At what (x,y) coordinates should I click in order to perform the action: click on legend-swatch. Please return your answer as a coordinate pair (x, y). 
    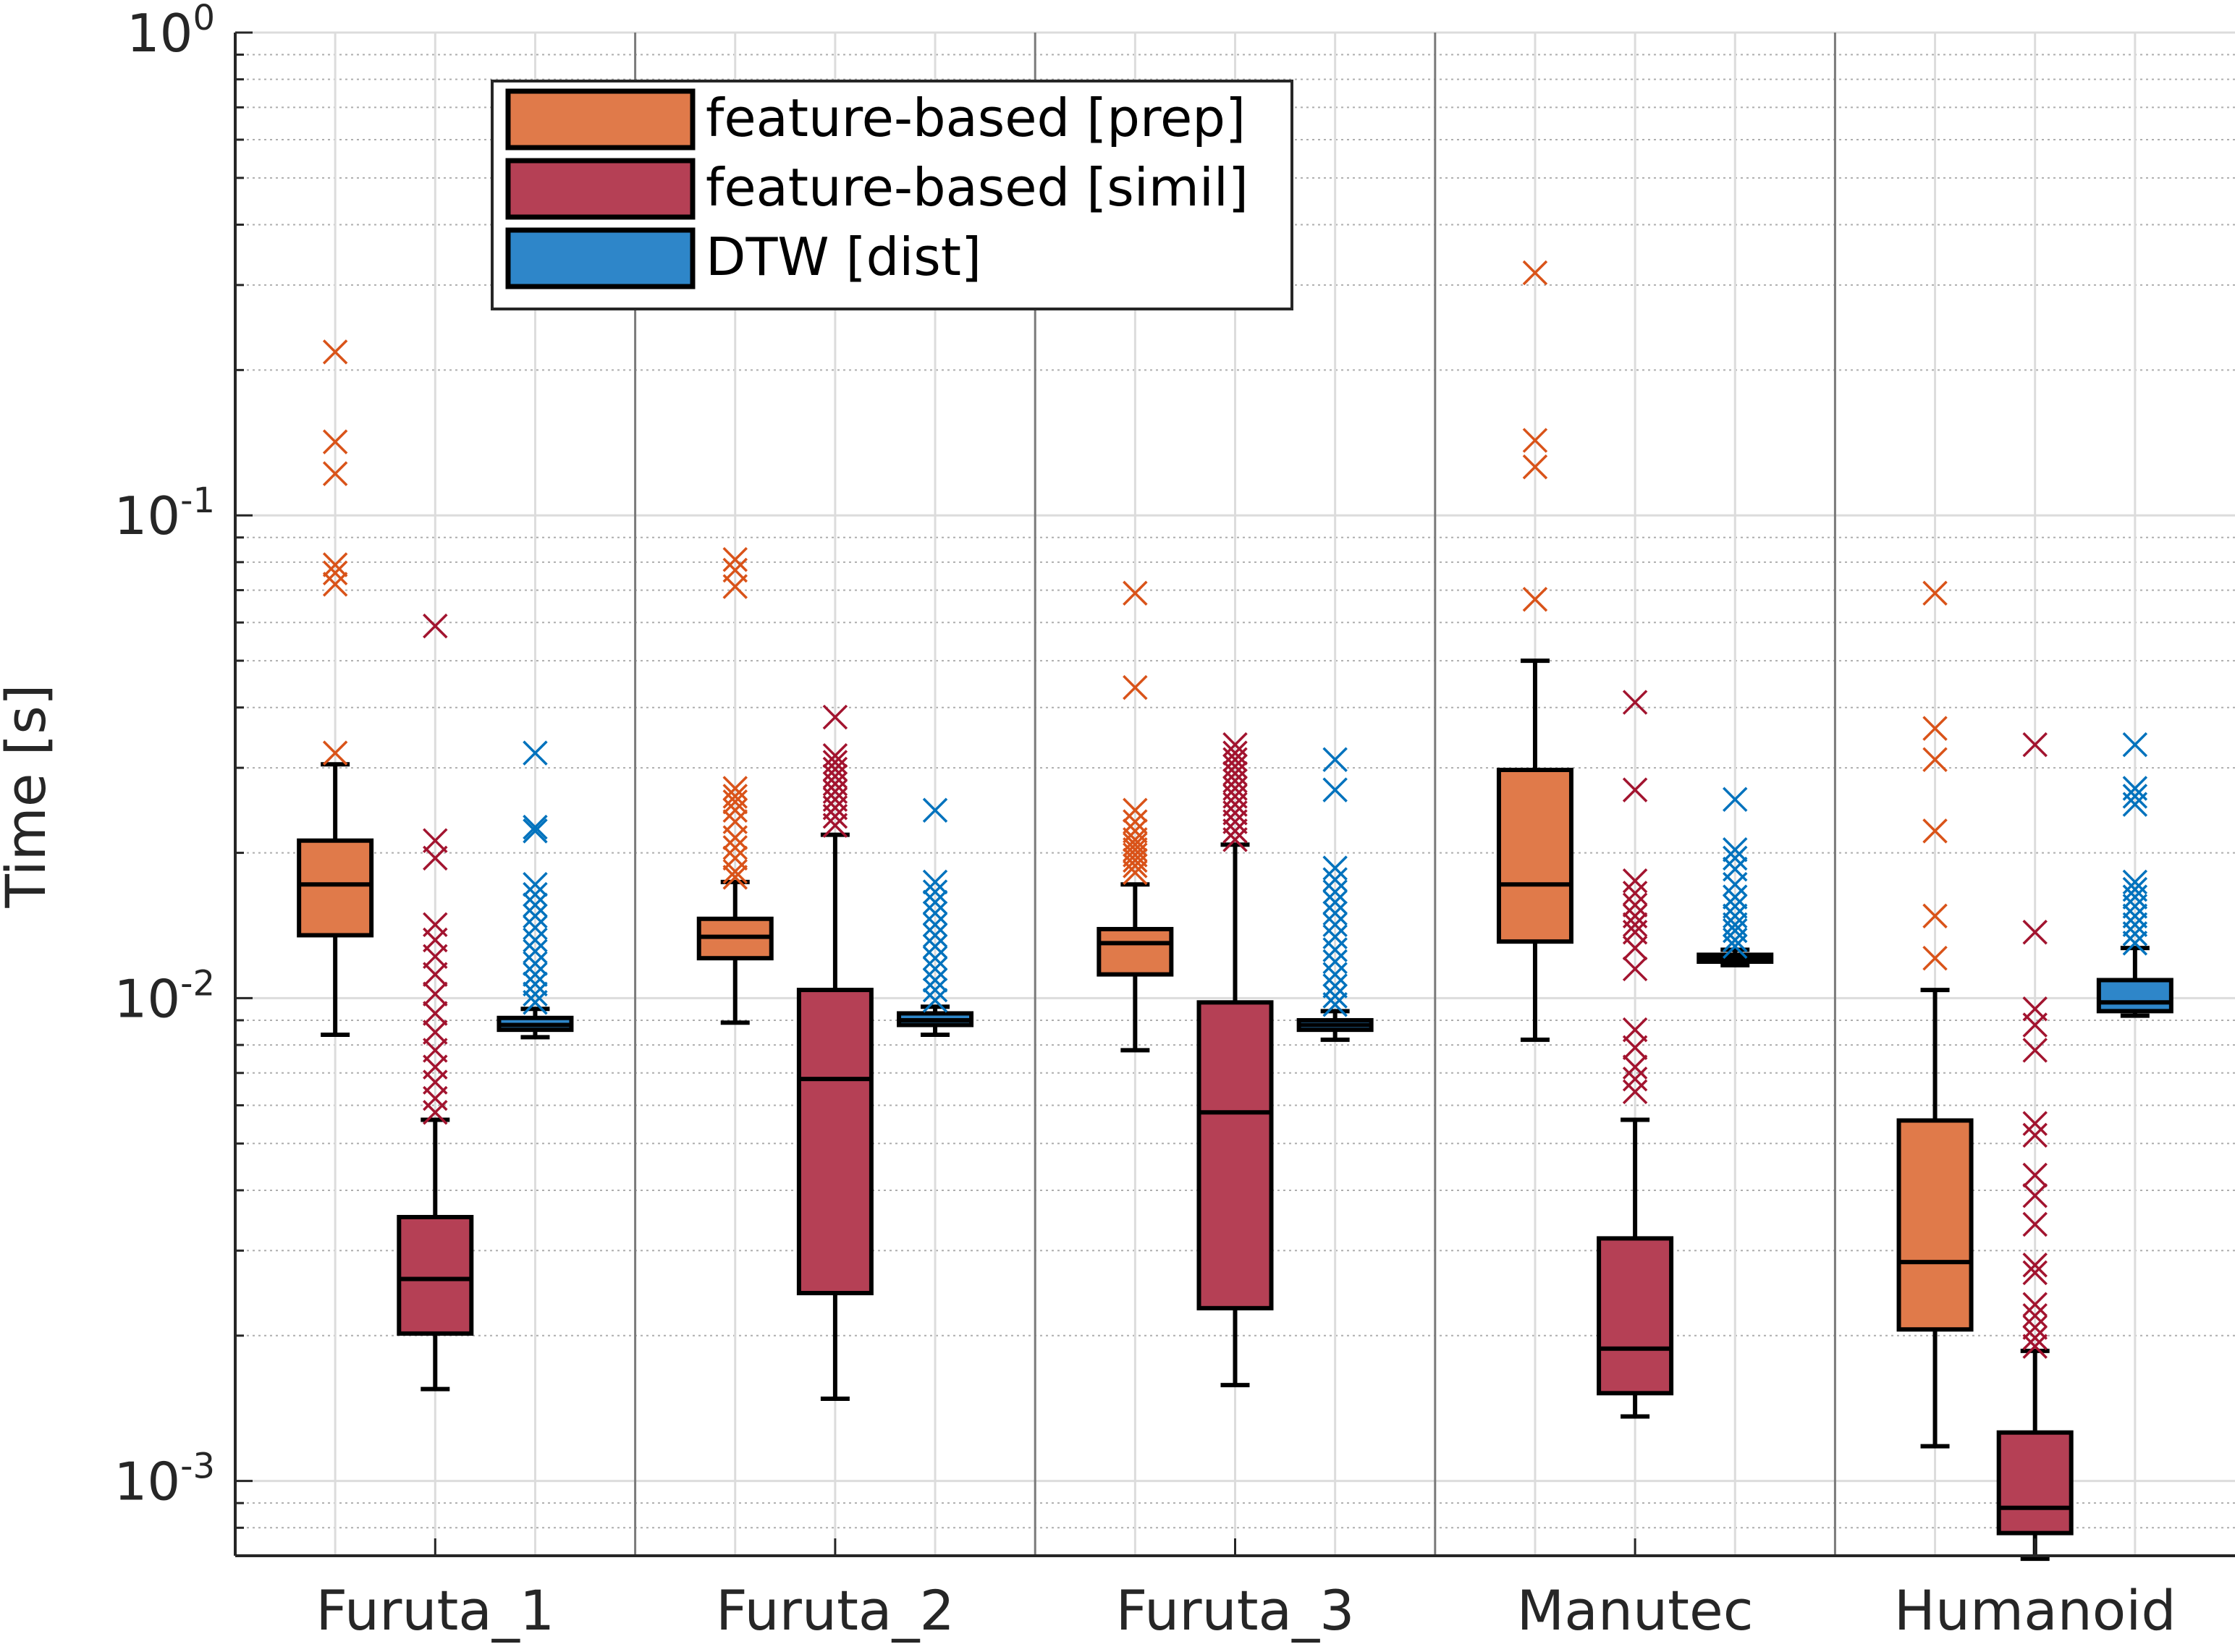
    Looking at the image, I should click on (600, 119).